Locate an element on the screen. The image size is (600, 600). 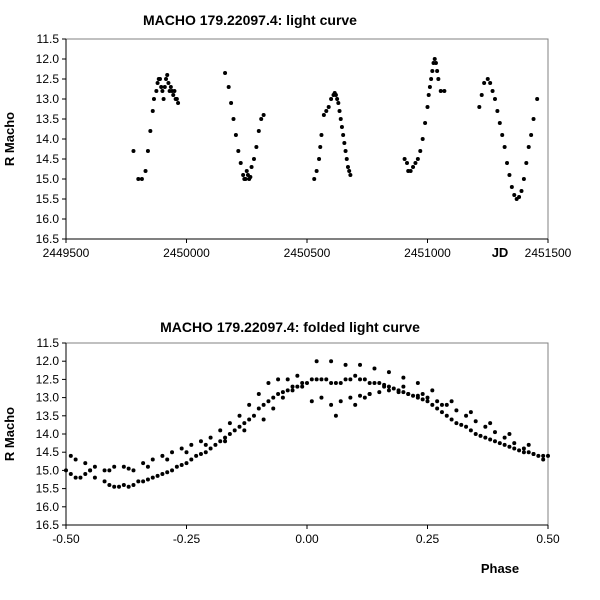
y-tick-label: 14.5 is located at coordinates (48, 452).